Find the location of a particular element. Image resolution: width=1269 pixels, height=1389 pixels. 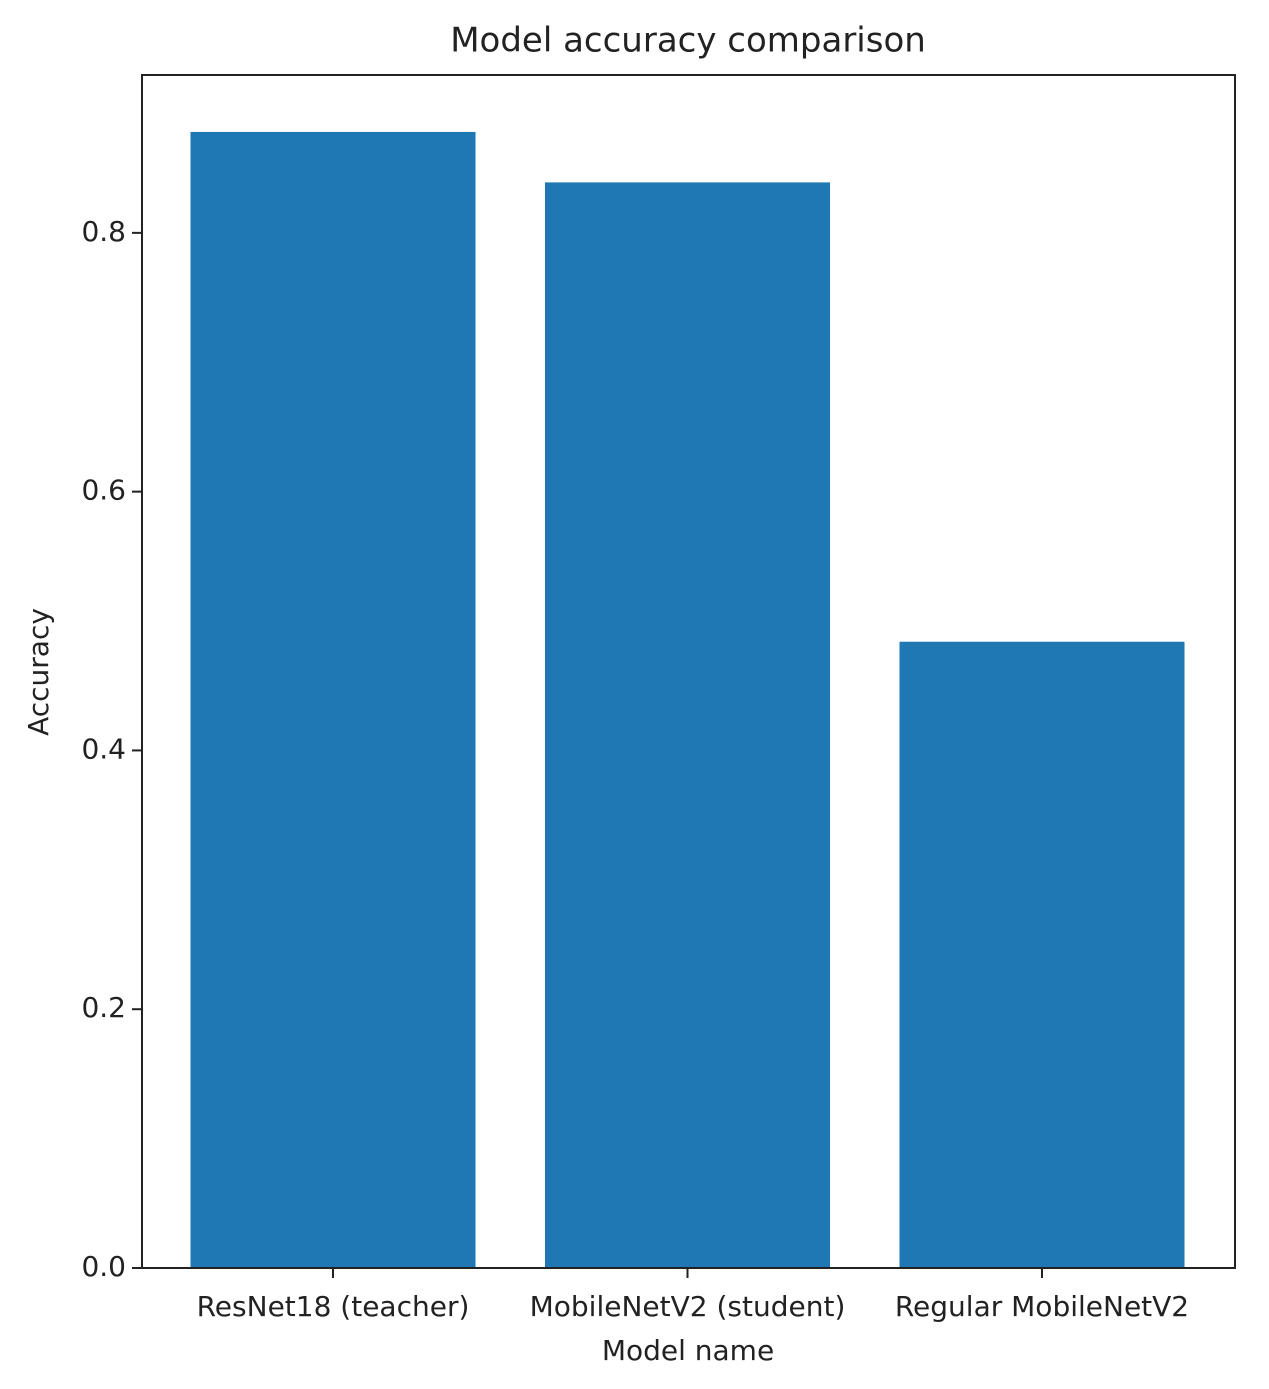

y-axis-label: Accuracy is located at coordinates (38, 672).